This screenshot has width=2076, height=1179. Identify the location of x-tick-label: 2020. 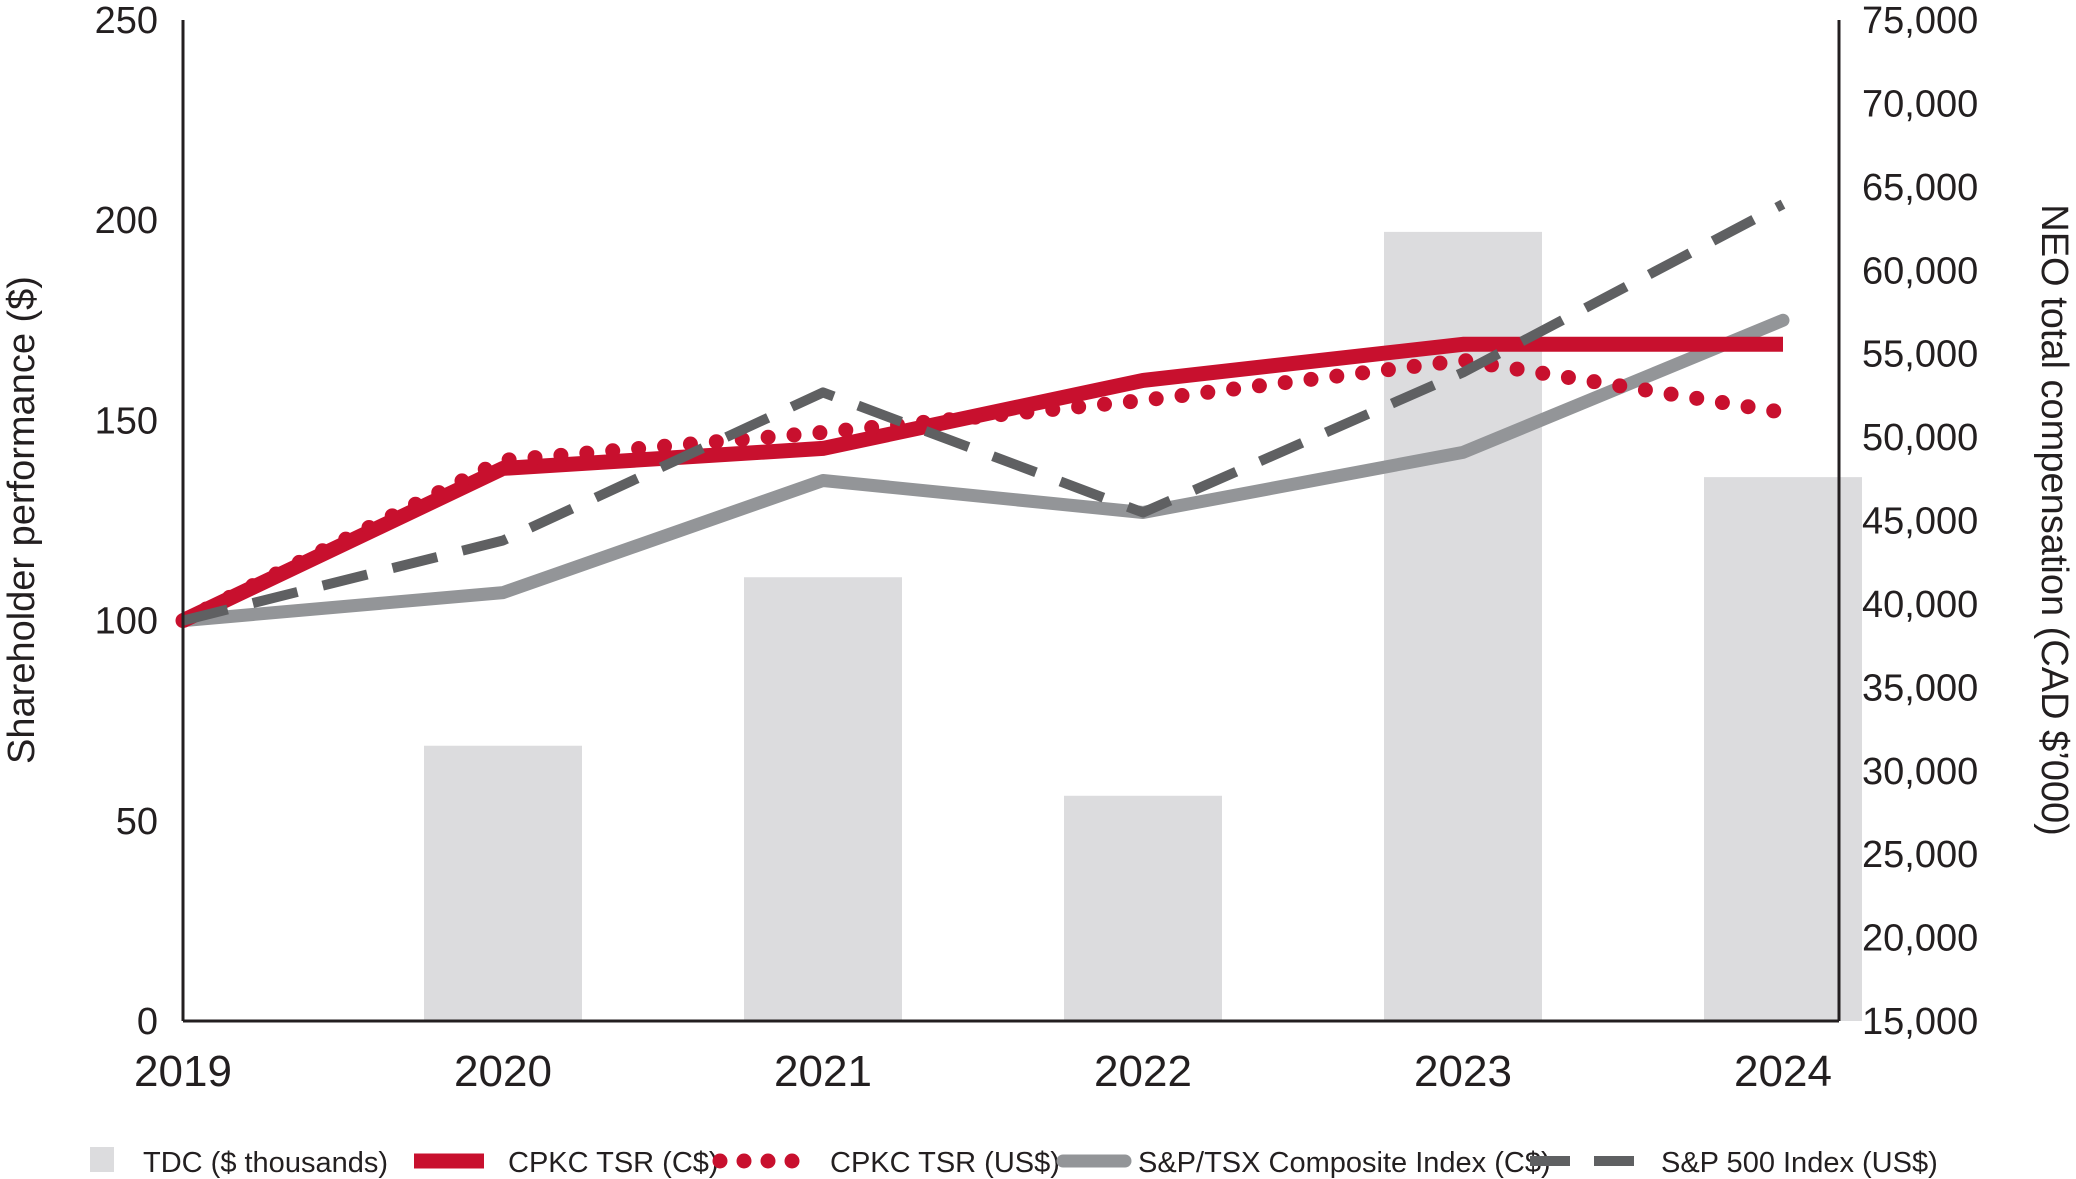
(503, 1071).